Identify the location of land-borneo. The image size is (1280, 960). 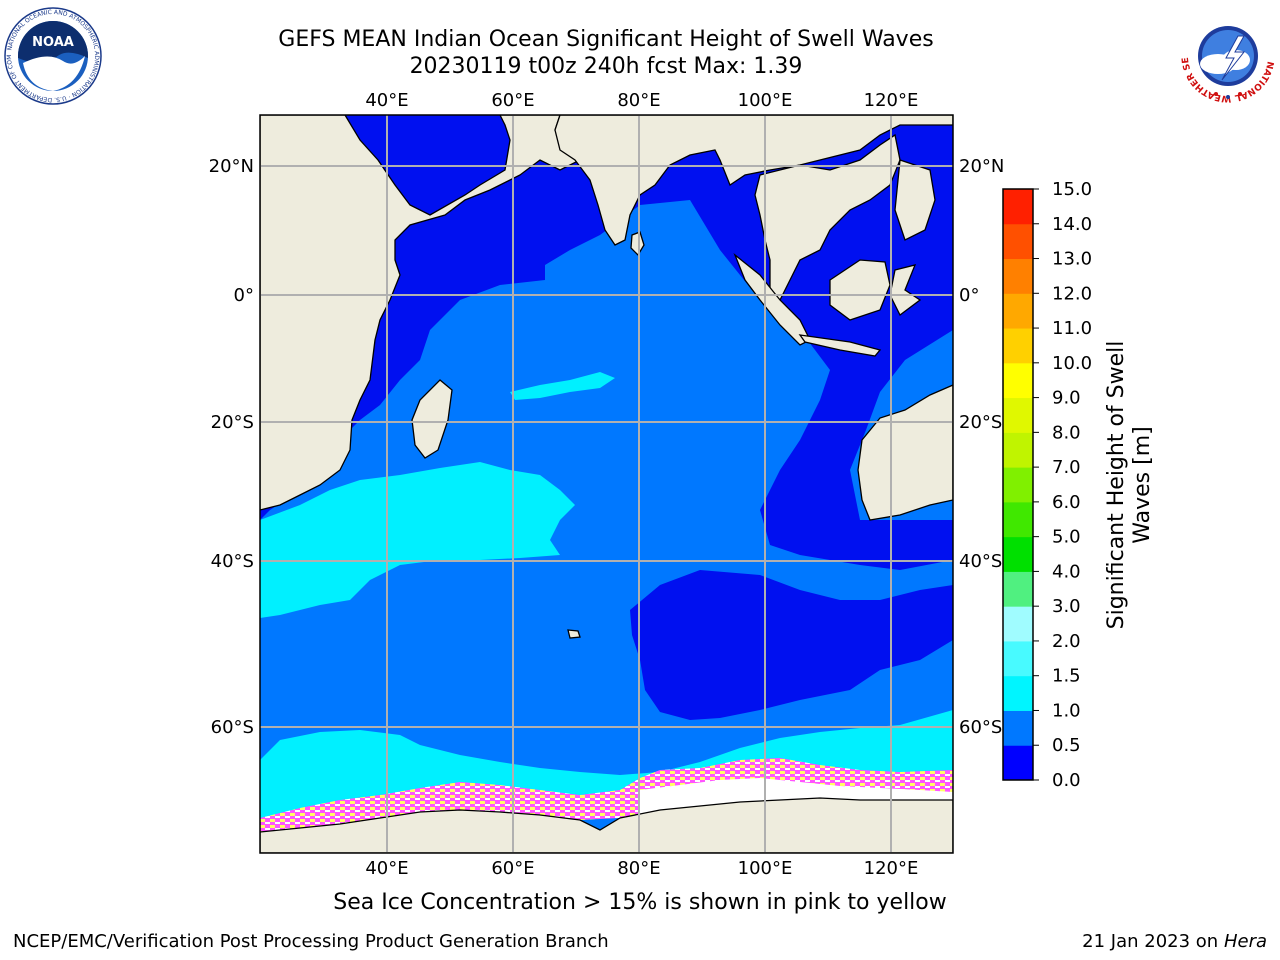
(860, 290).